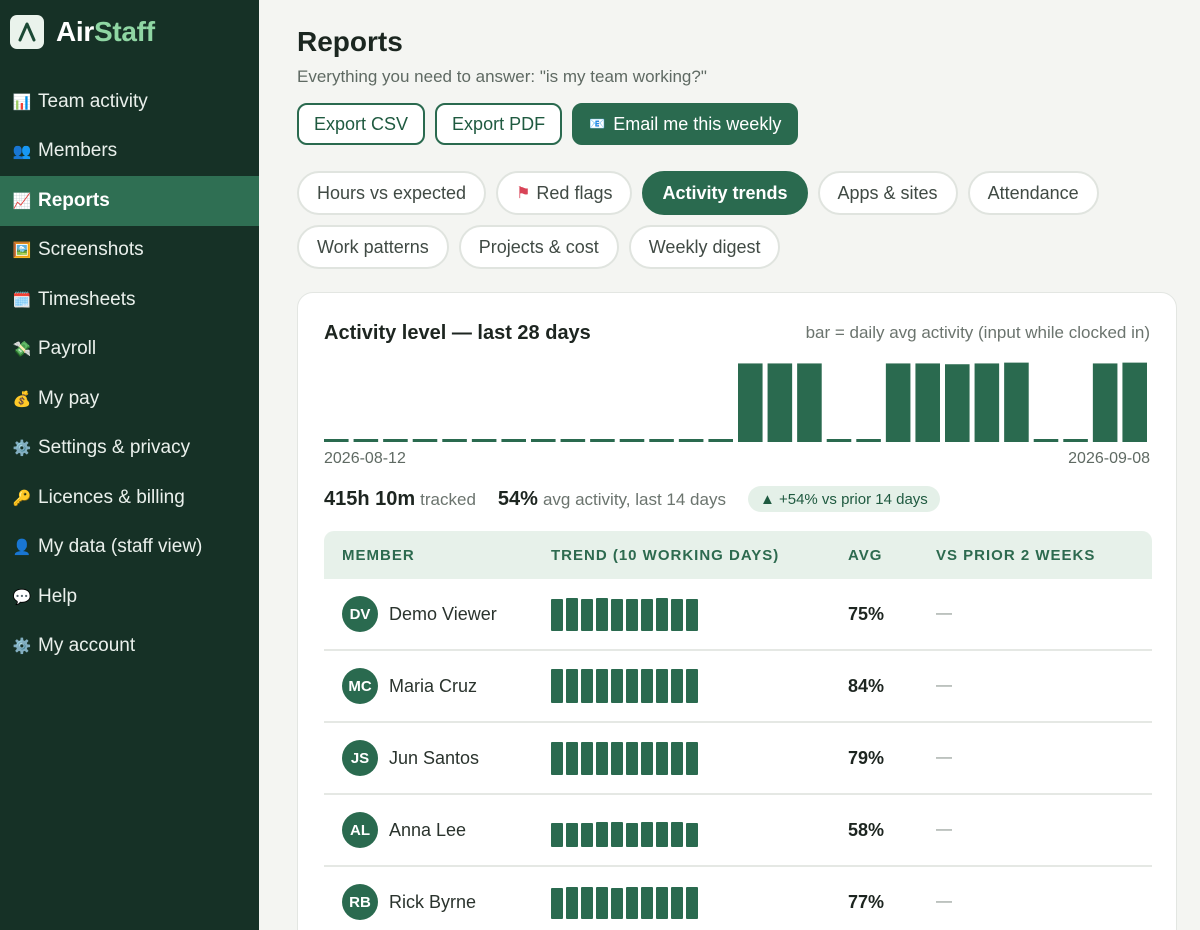  Describe the element at coordinates (704, 247) in the screenshot. I see `tab-weekly-digest: Weekly digest` at that location.